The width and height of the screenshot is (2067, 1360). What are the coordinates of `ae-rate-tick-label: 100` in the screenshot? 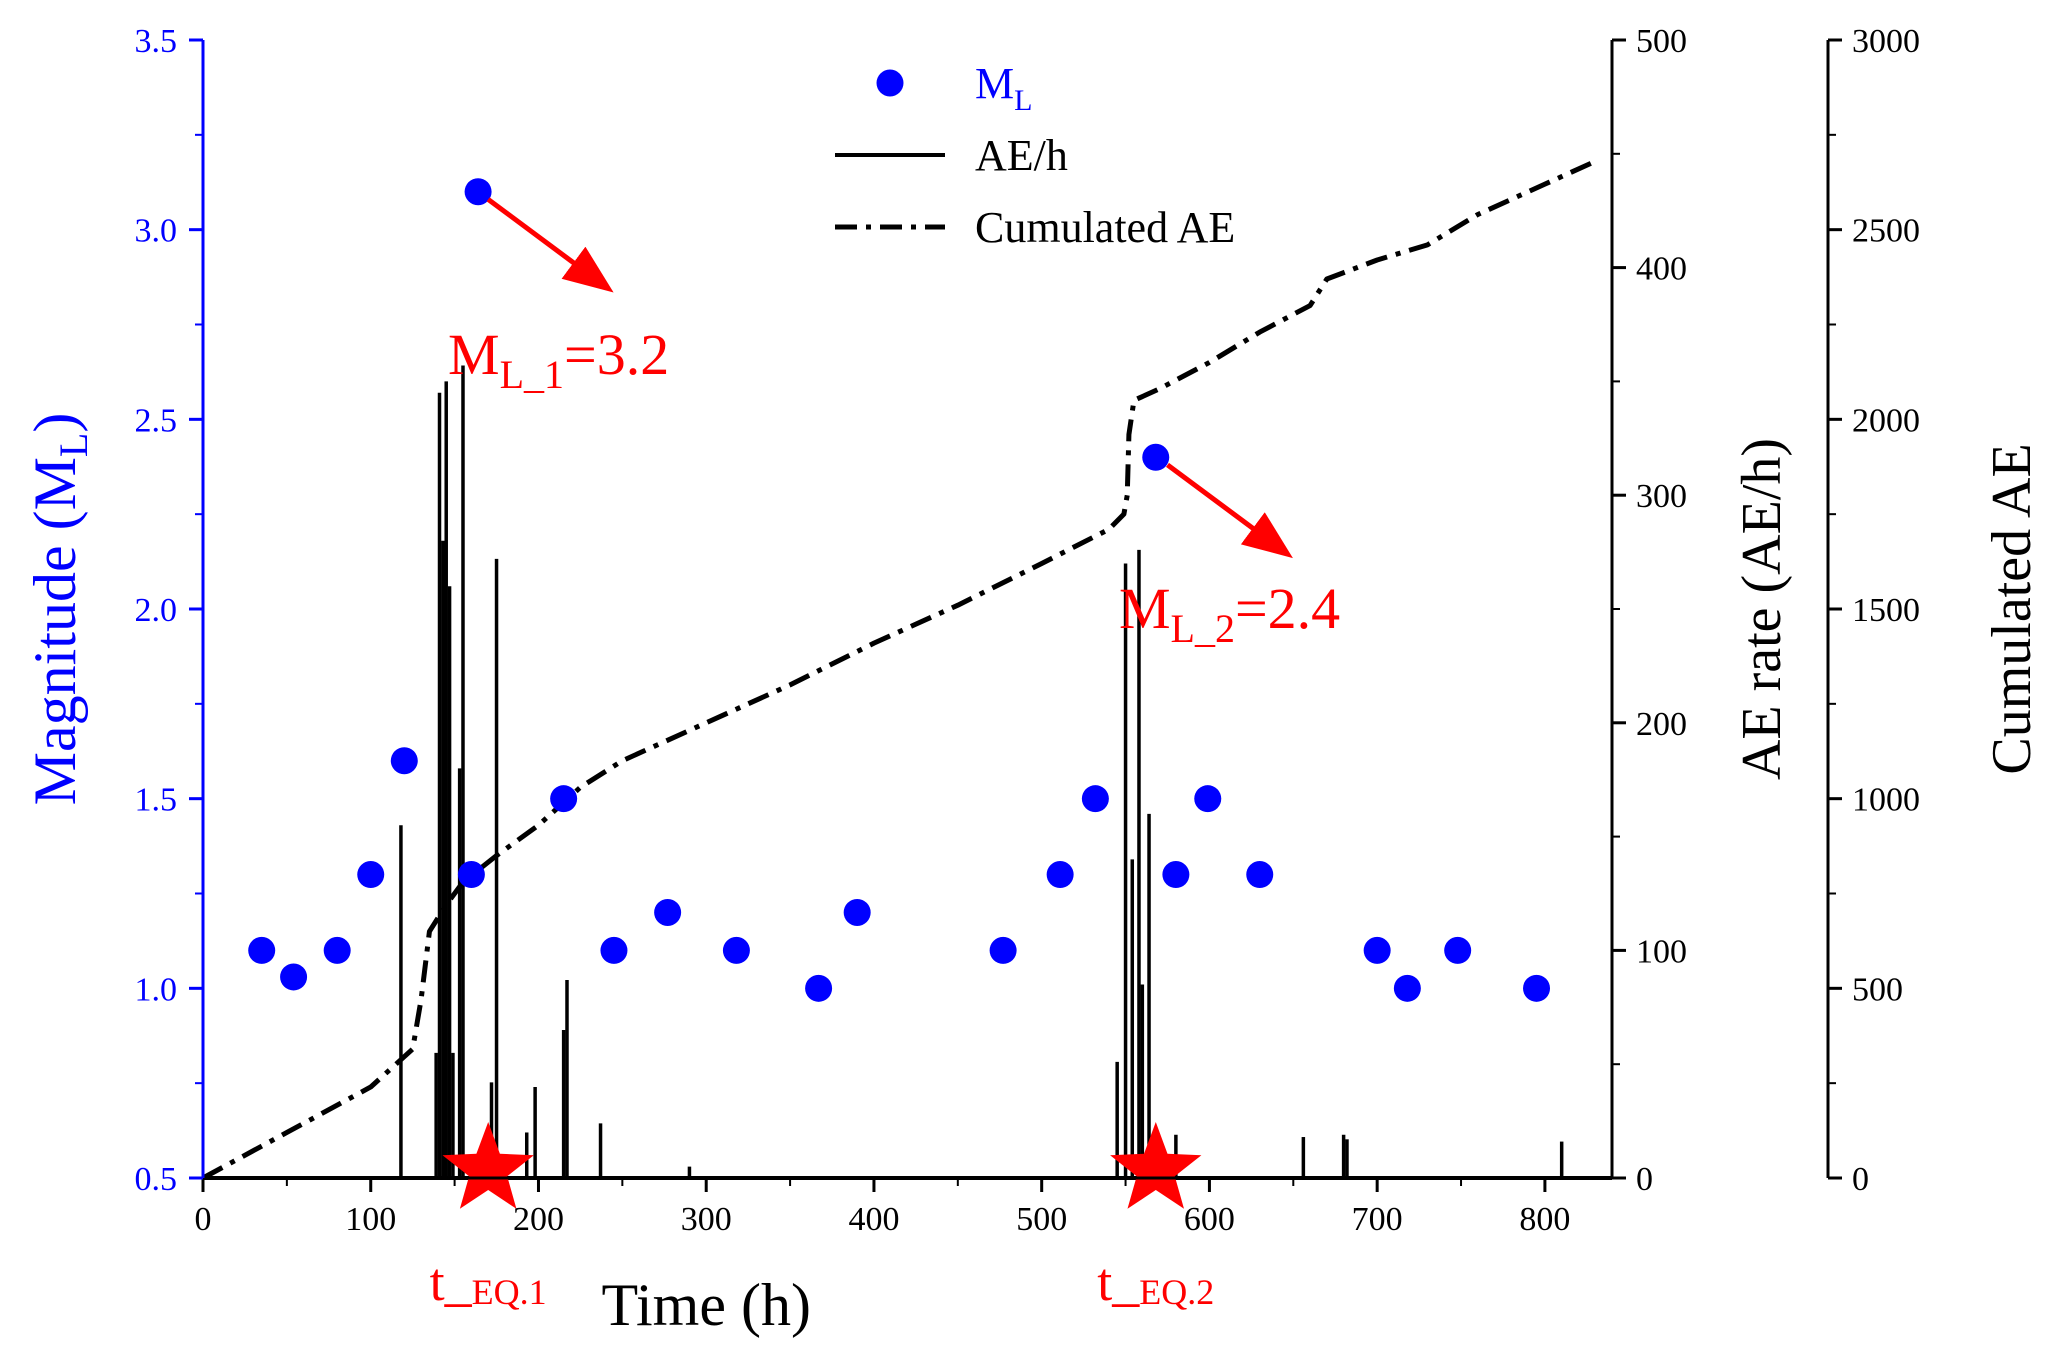 It's located at (1661, 951).